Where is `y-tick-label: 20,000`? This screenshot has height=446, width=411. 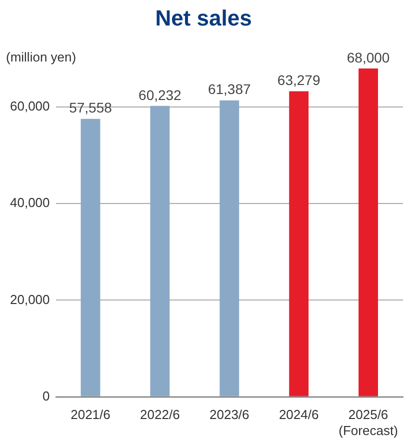 y-tick-label: 20,000 is located at coordinates (30, 299).